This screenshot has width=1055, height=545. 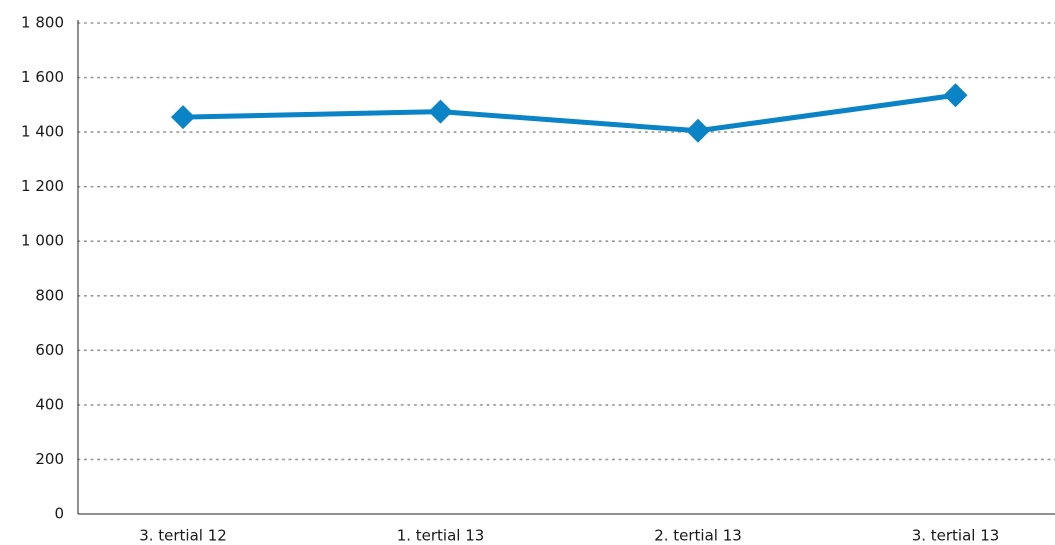 I want to click on y-tick-label: 800, so click(x=49, y=295).